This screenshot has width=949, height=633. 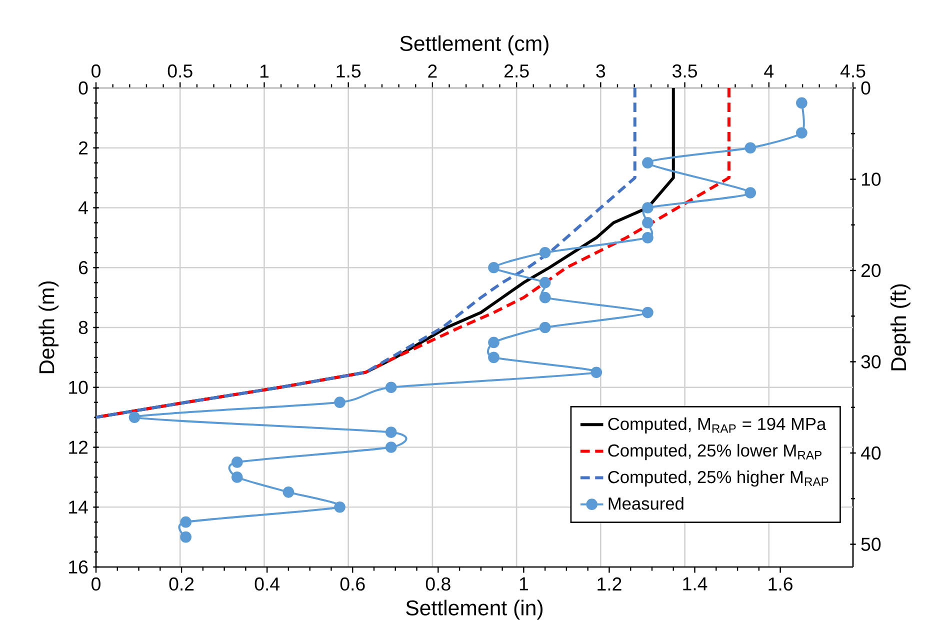 What do you see at coordinates (352, 584) in the screenshot?
I see `x-tick-label: 0.6` at bounding box center [352, 584].